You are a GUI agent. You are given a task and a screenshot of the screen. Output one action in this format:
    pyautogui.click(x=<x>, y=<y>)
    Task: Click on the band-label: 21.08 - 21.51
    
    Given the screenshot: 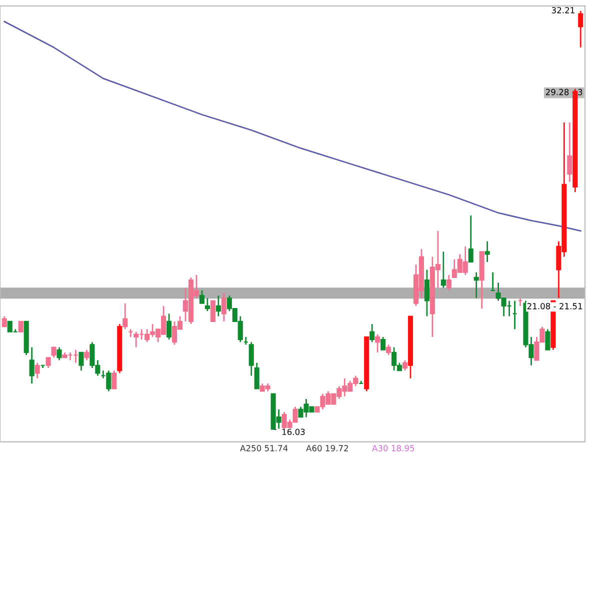 What is the action you would take?
    pyautogui.click(x=554, y=306)
    